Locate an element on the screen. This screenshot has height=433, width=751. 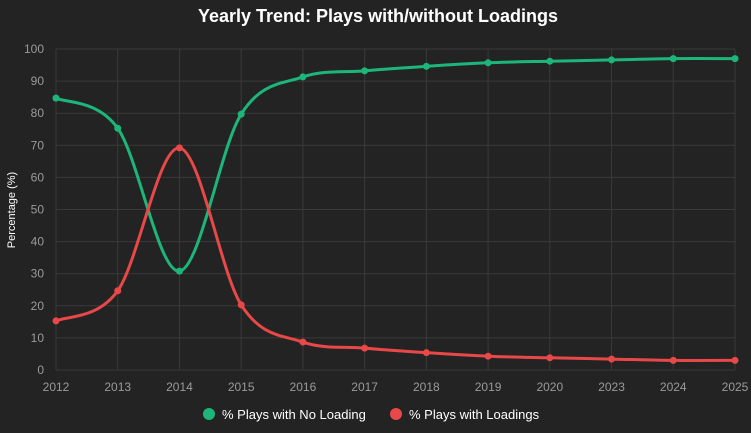
y-tick-label: 20 is located at coordinates (38, 306).